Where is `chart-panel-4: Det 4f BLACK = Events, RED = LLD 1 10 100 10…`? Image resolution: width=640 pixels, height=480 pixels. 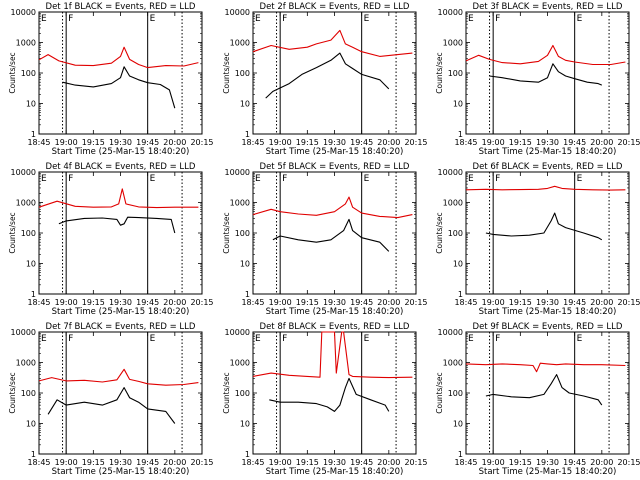 chart-panel-4: Det 4f BLACK = Events, RED = LLD 1 10 100 10… is located at coordinates (111, 239).